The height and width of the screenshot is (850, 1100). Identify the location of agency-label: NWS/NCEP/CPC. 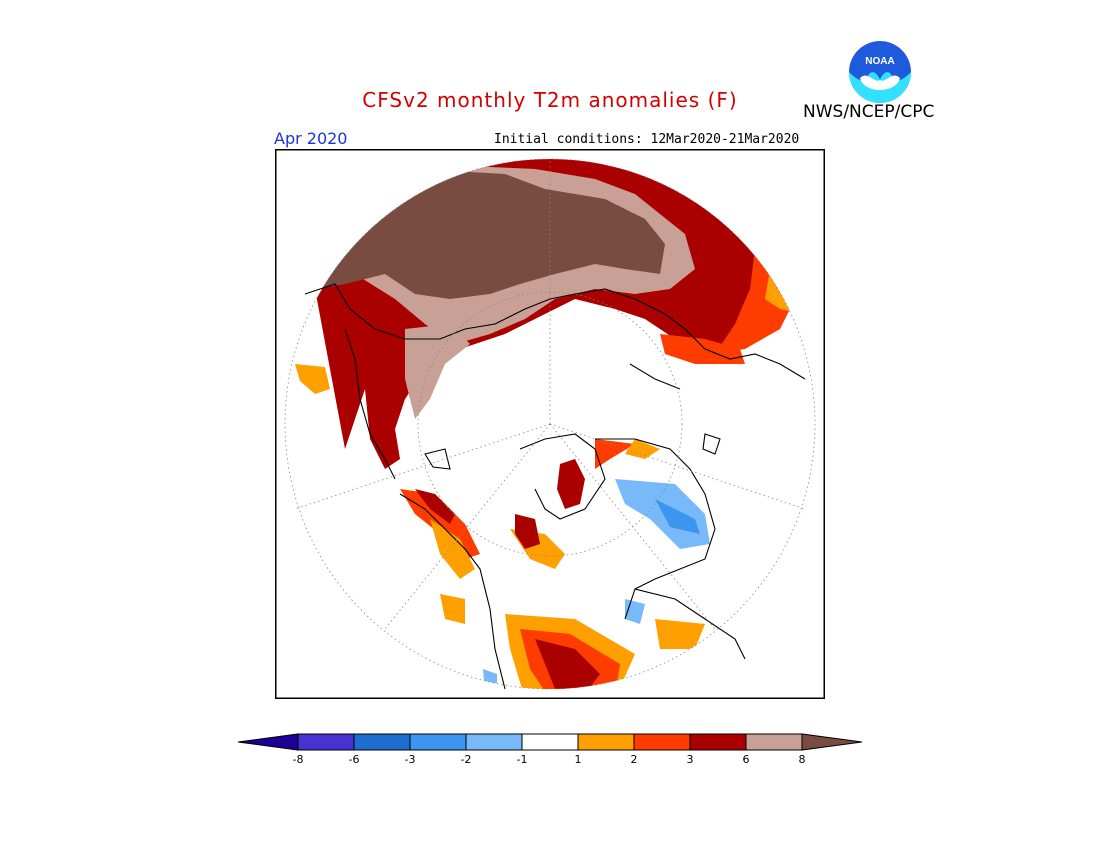
(869, 112).